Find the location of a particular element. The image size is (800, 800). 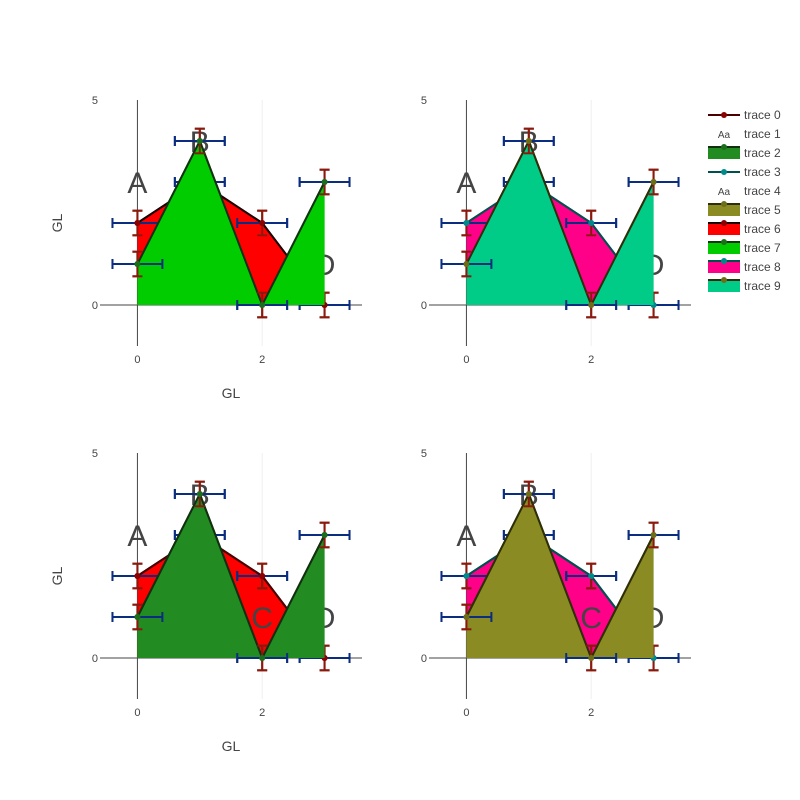

subplot-top-left: 0205GLGLABCD is located at coordinates (205, 248).